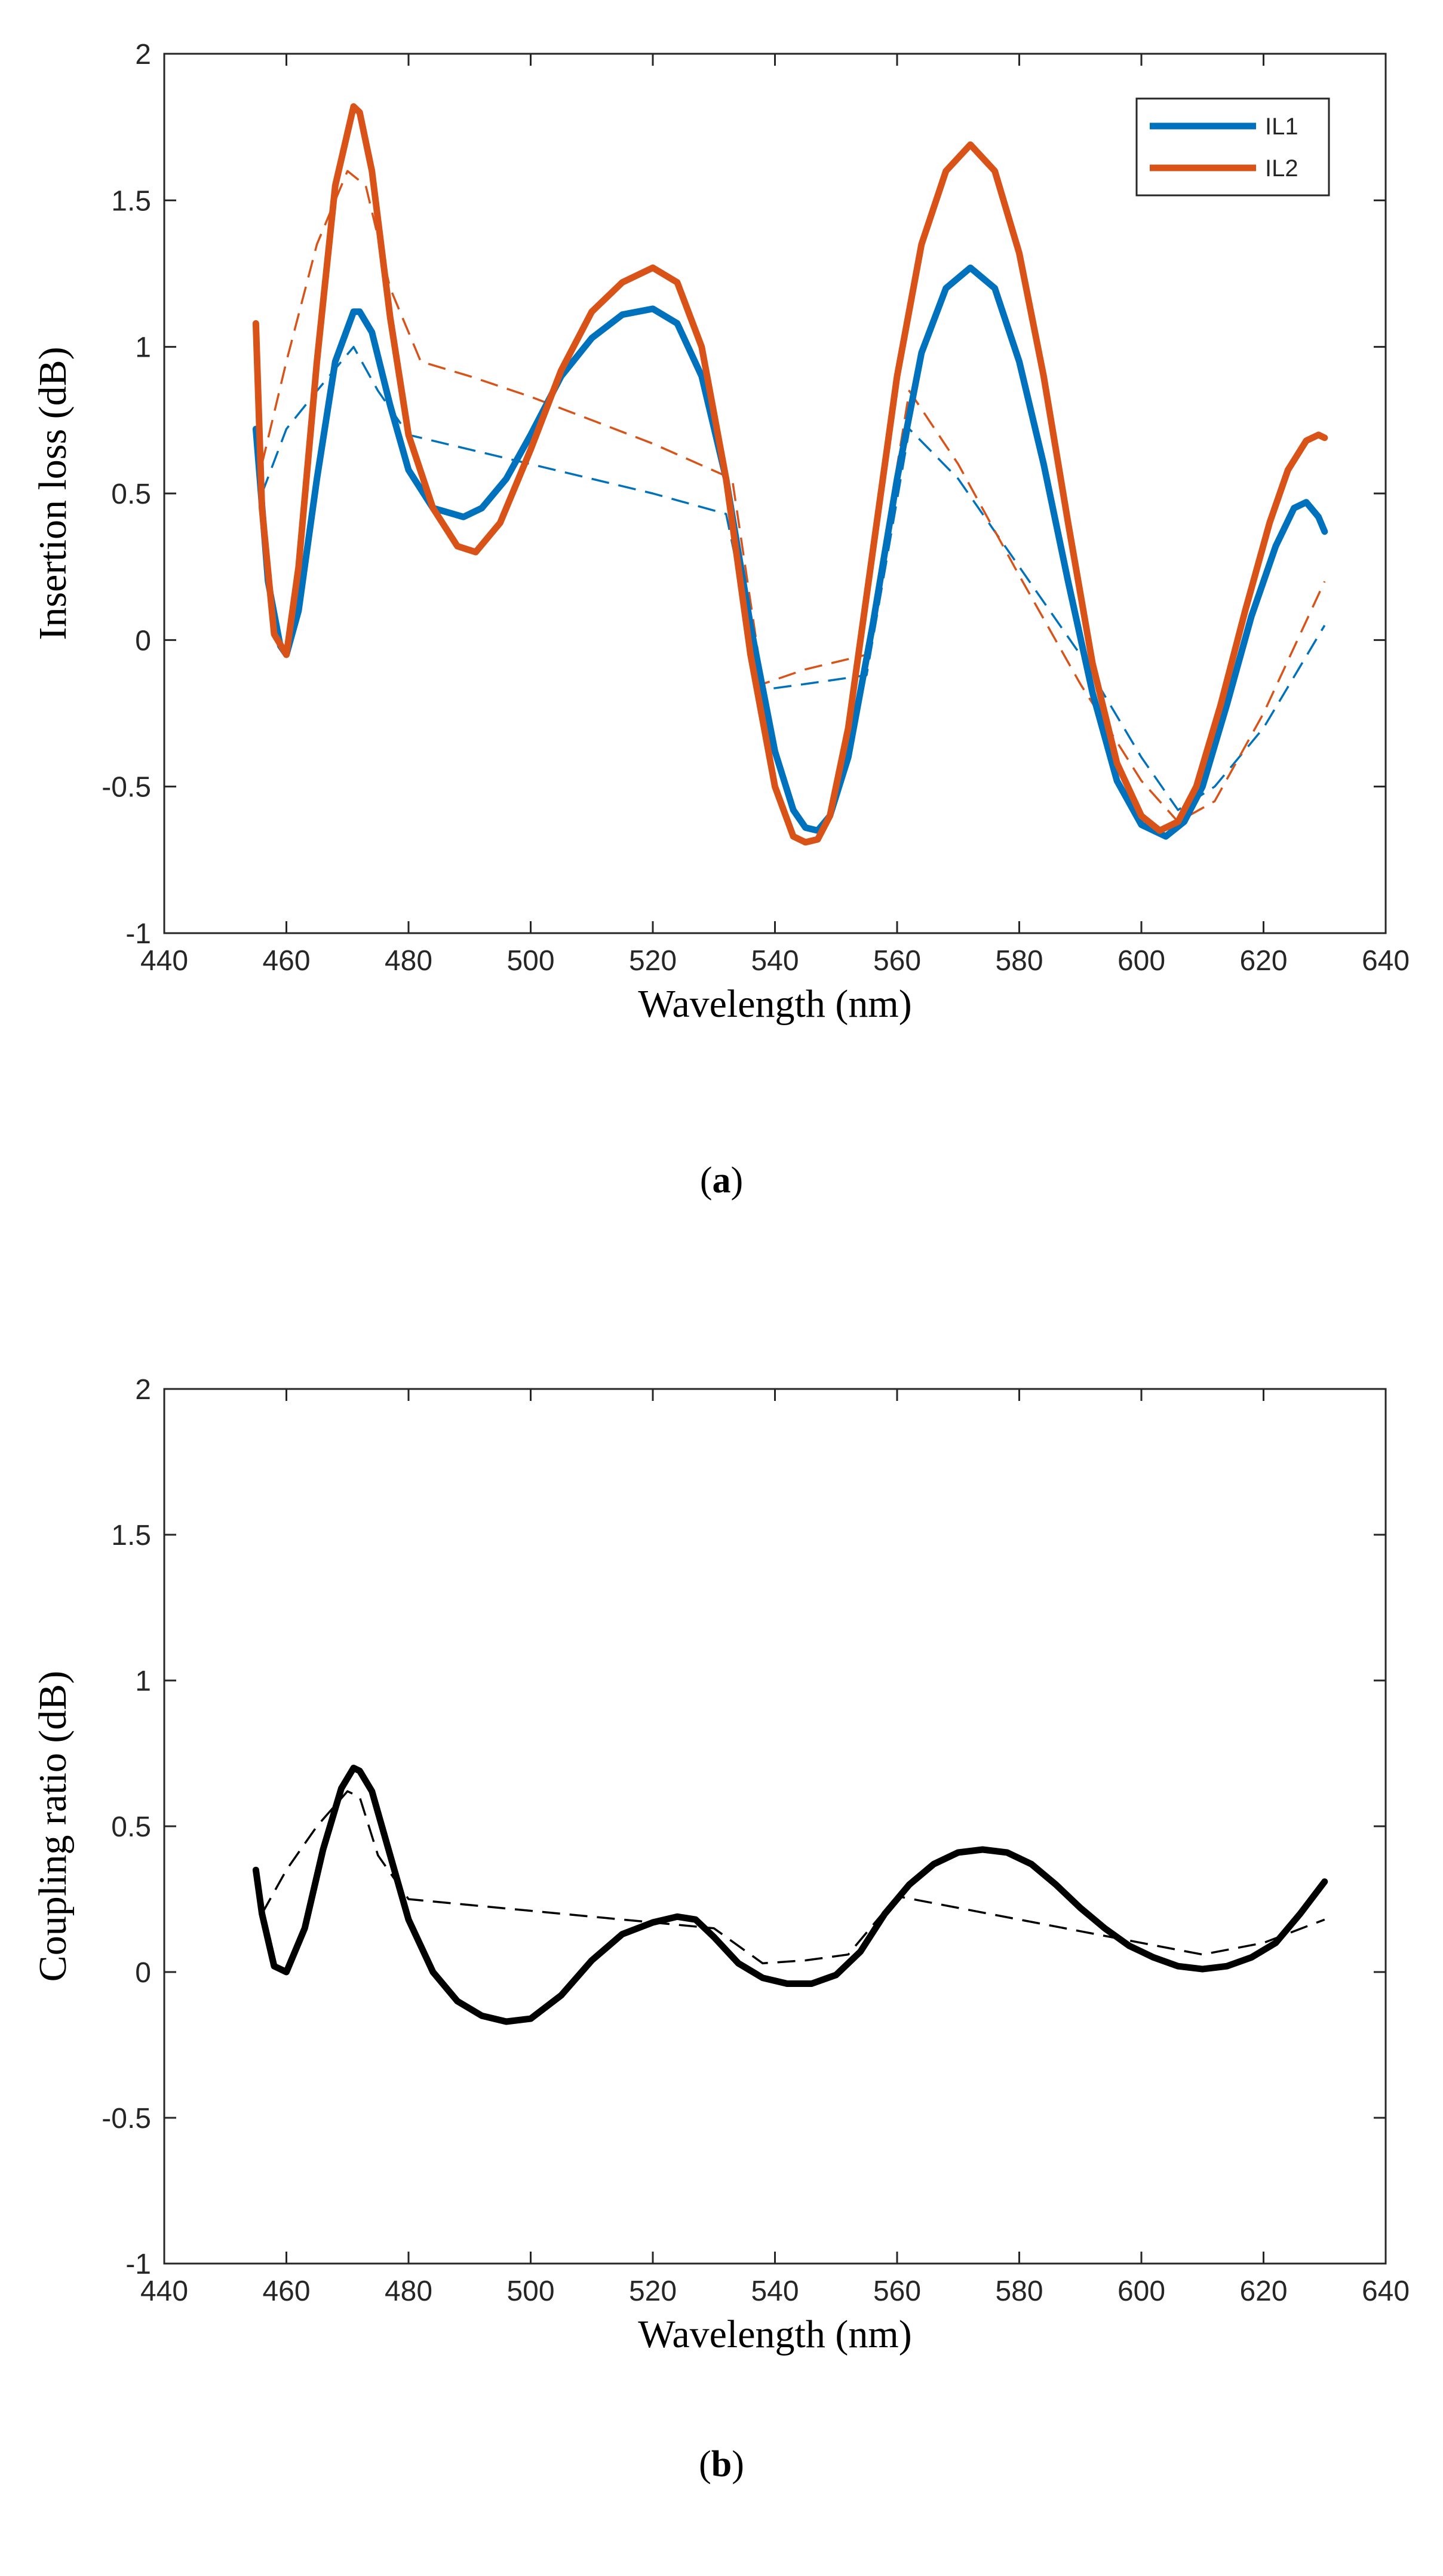  What do you see at coordinates (1019, 2291) in the screenshot?
I see `chart-b-xtick-label: 580` at bounding box center [1019, 2291].